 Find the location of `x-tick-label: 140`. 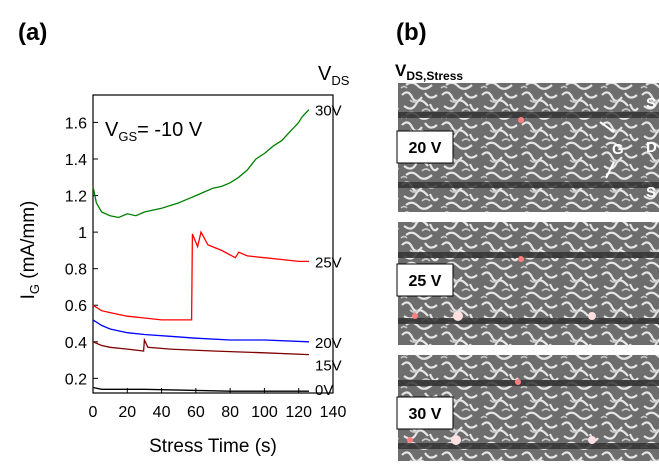

x-tick-label: 140 is located at coordinates (333, 412).